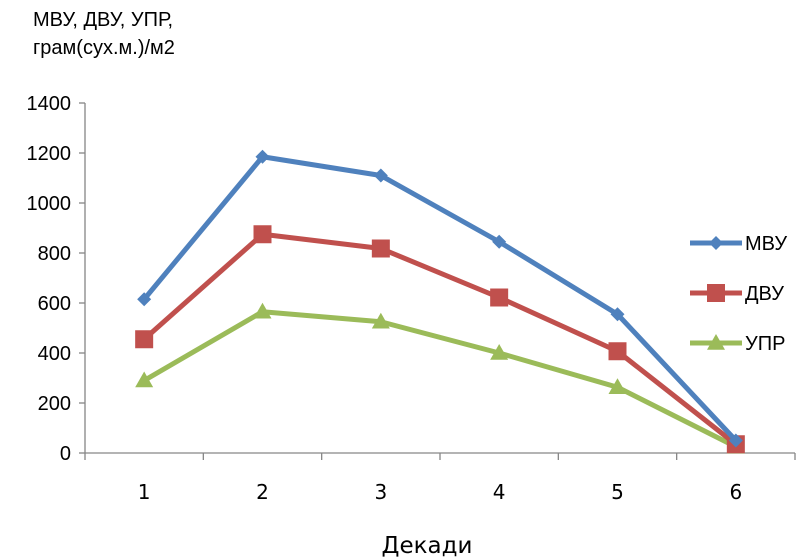 This screenshot has width=802, height=560. I want to click on y-tick-label: 800, so click(54, 254).